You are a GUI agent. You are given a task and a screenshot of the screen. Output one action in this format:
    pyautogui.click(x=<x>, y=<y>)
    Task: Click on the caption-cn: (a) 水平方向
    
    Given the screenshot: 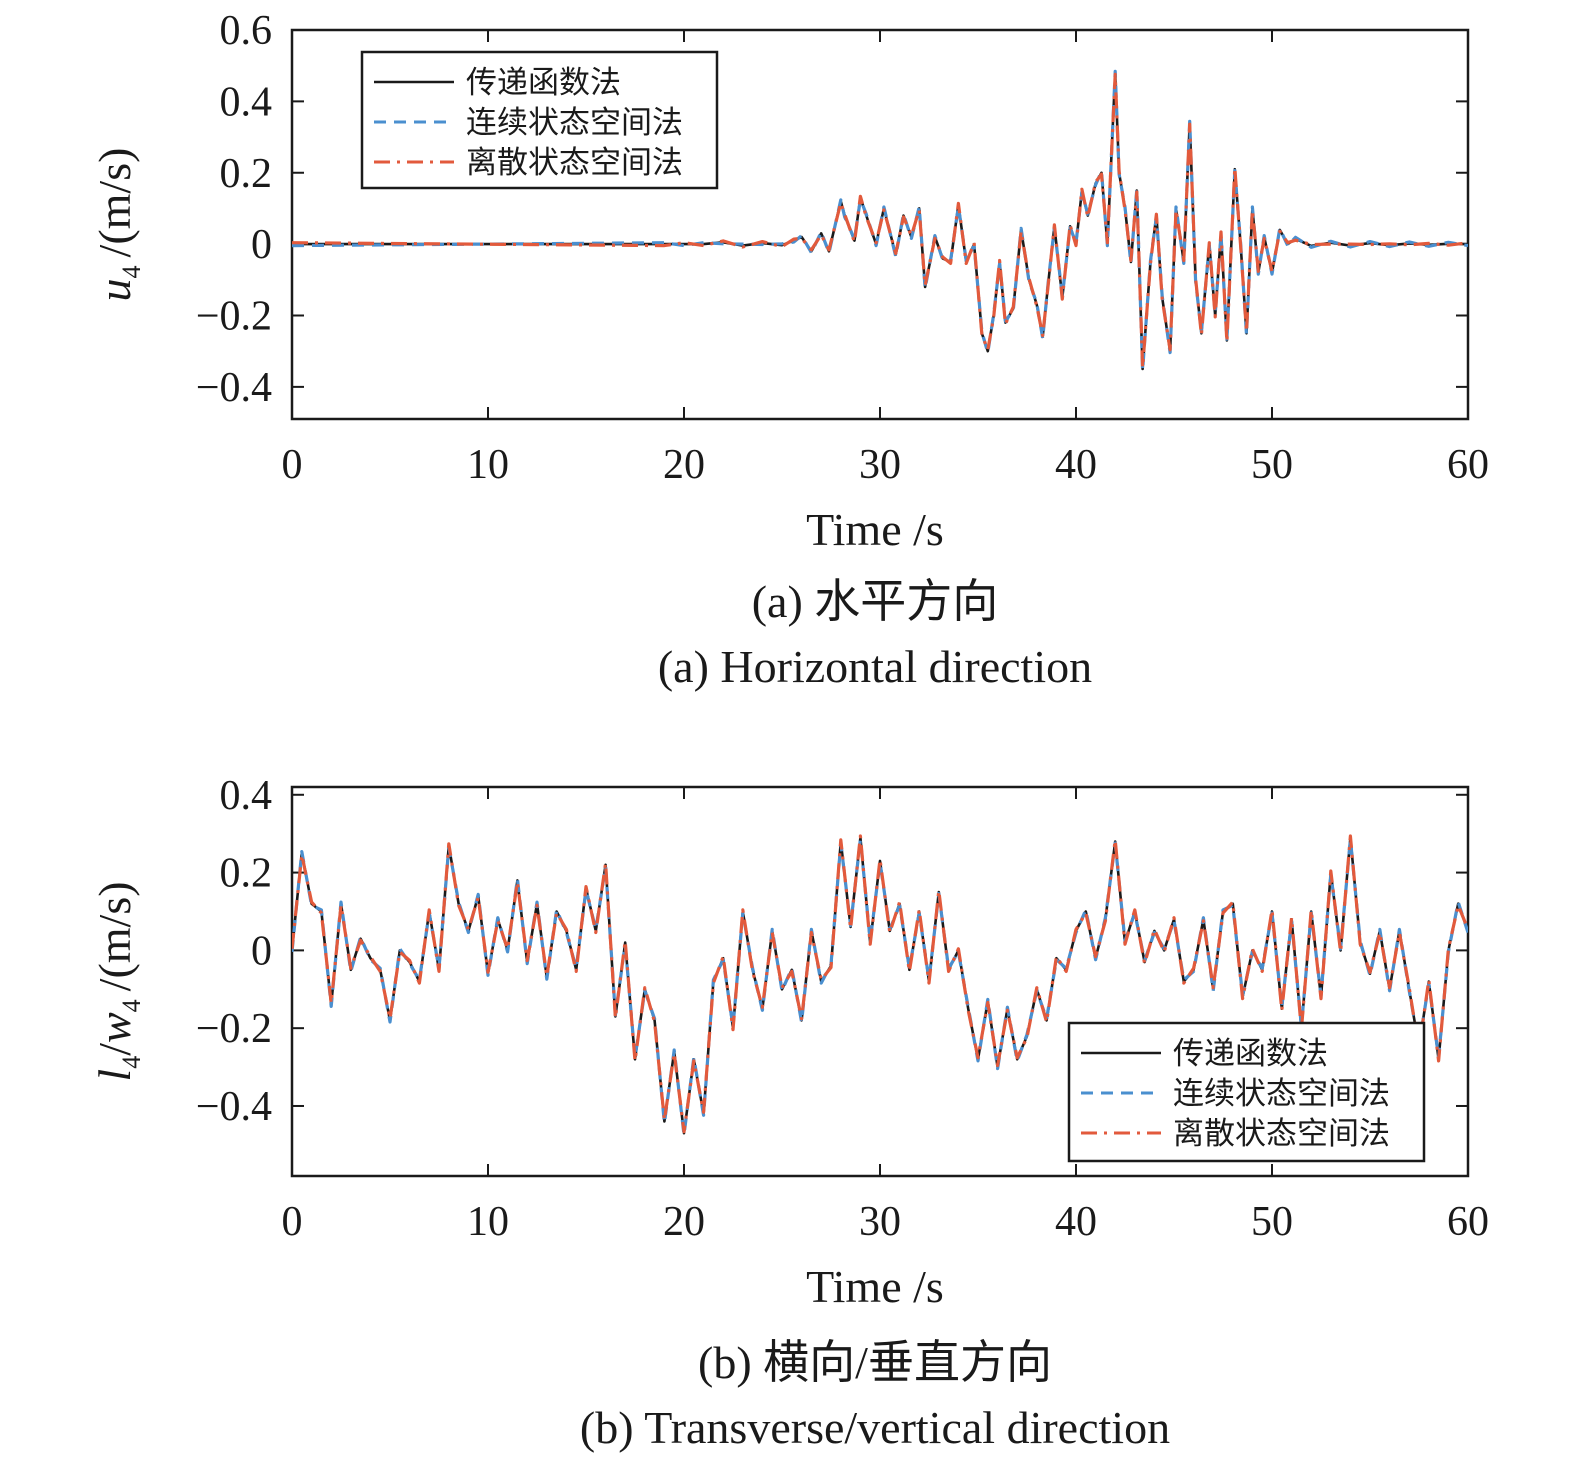 What is the action you would take?
    pyautogui.click(x=875, y=601)
    